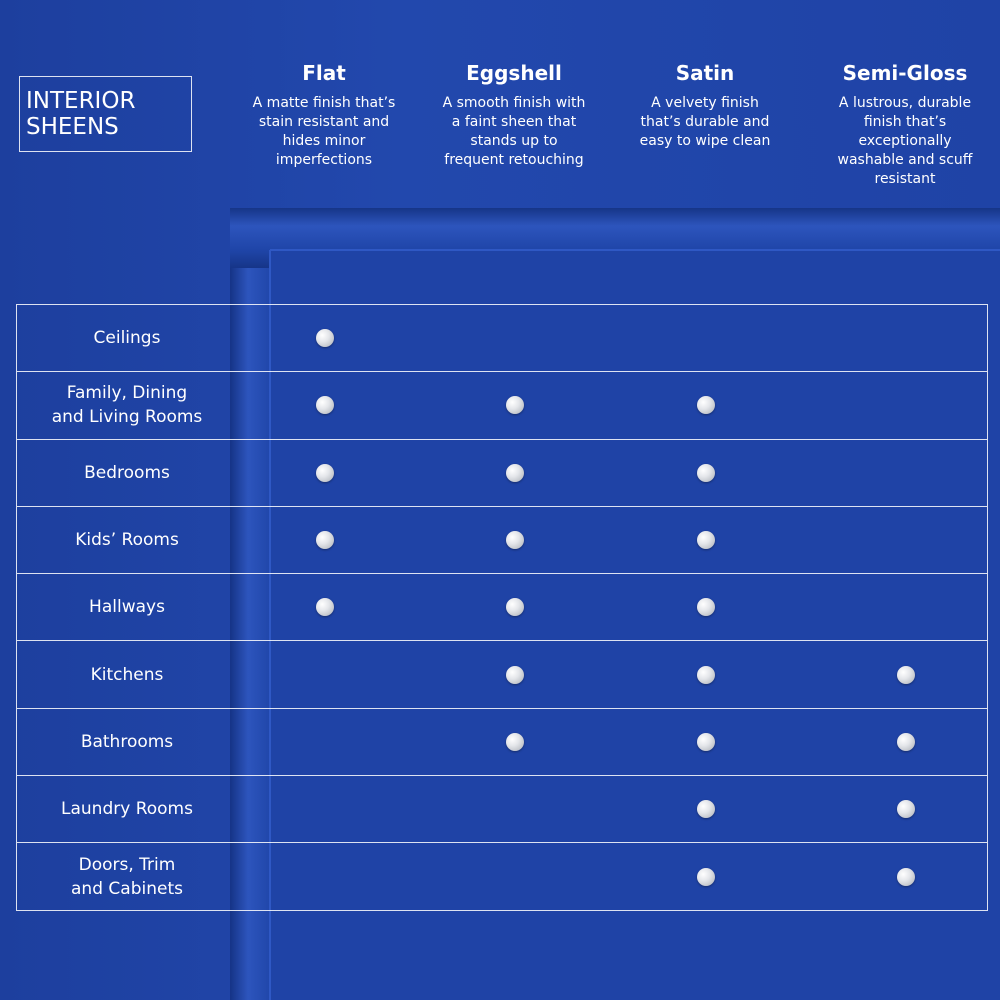 Image resolution: width=1000 pixels, height=1000 pixels. What do you see at coordinates (127, 405) in the screenshot?
I see `row-label: Family, Dining and Living Rooms` at bounding box center [127, 405].